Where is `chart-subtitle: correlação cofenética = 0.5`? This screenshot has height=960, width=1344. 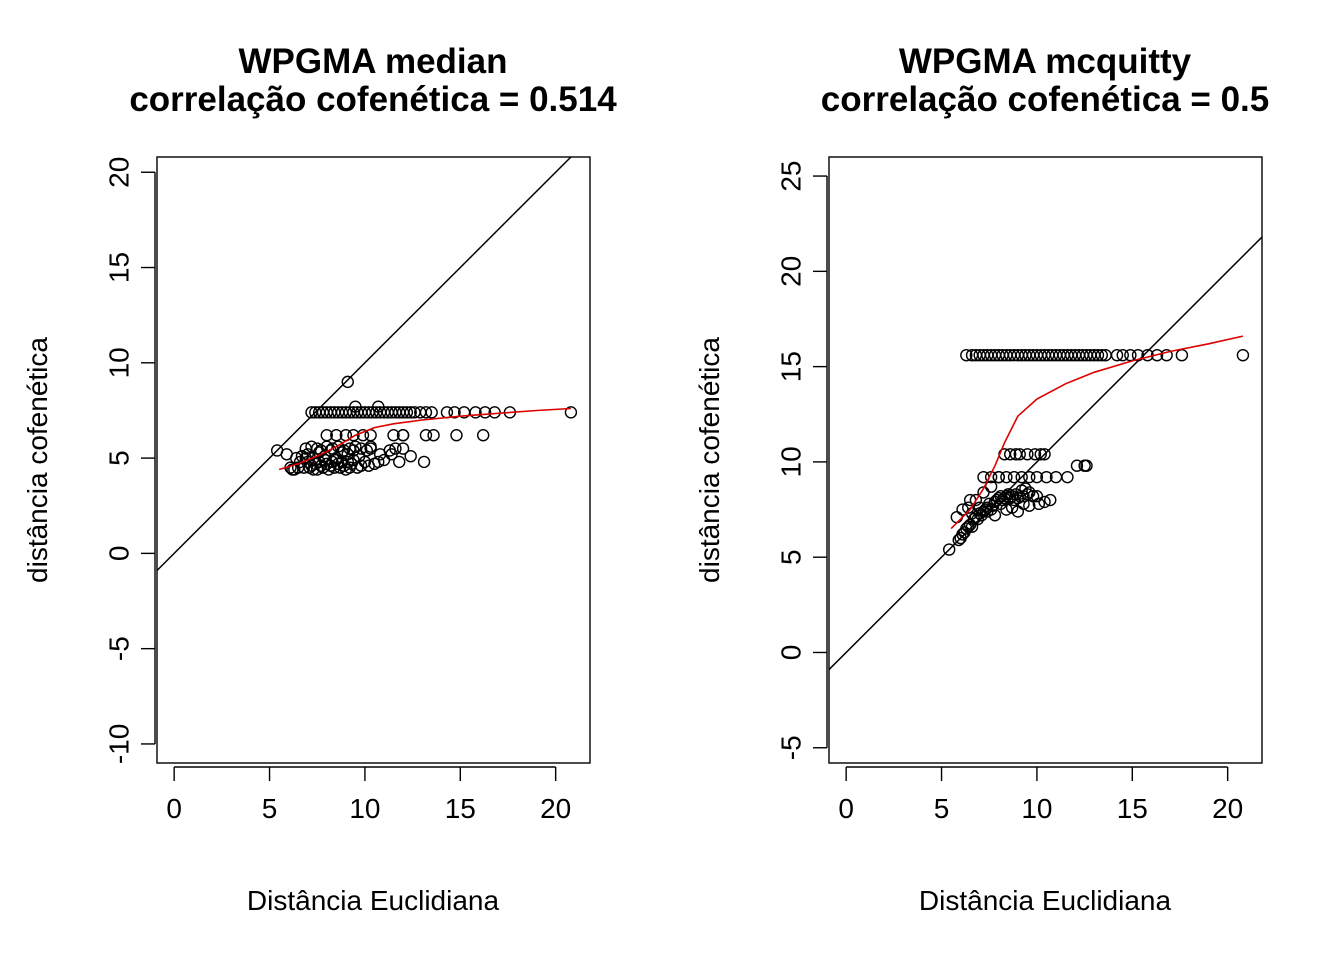
chart-subtitle: correlação cofenética = 0.5 is located at coordinates (1045, 99).